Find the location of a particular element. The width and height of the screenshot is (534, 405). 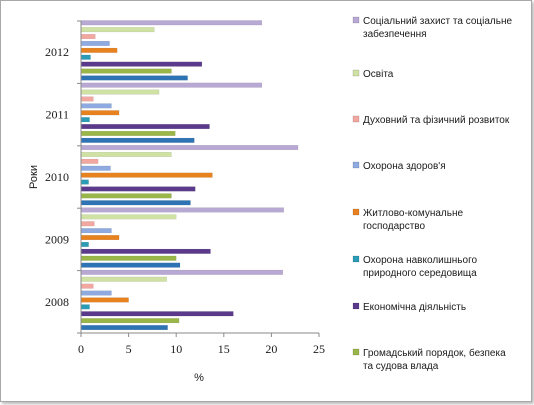

legend-label: Освіта is located at coordinates (378, 74).